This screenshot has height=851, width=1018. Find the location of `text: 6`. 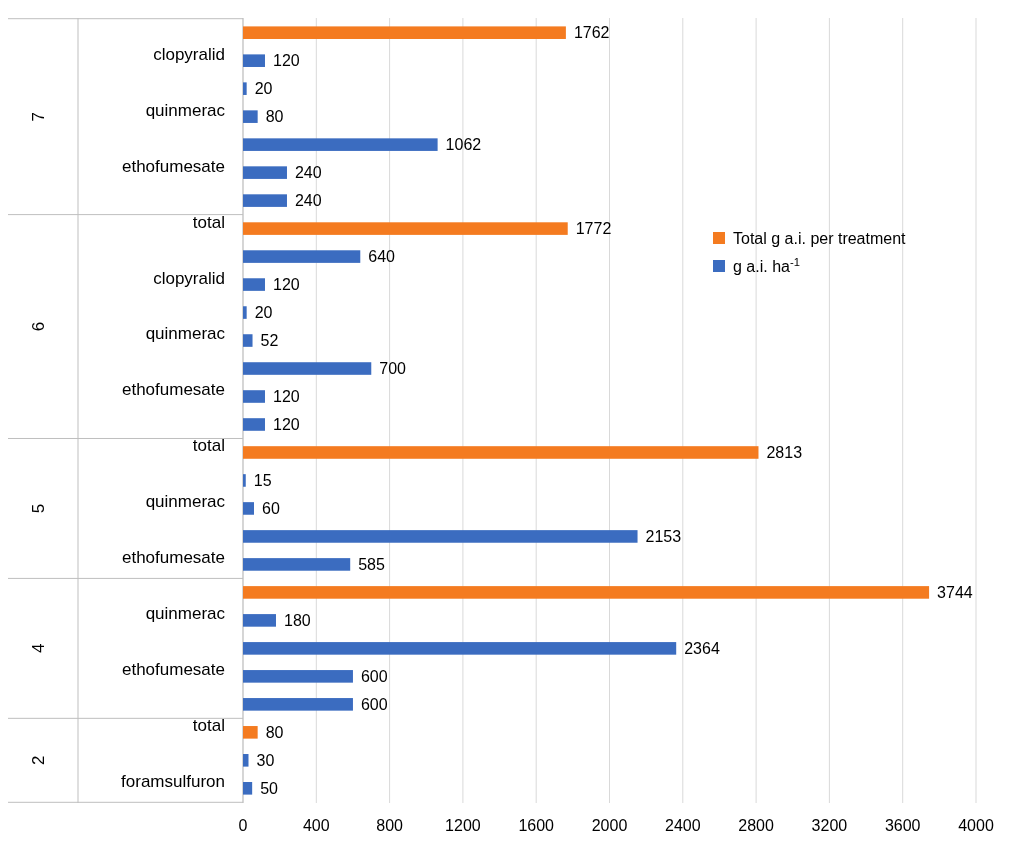

text: 6 is located at coordinates (38, 326).